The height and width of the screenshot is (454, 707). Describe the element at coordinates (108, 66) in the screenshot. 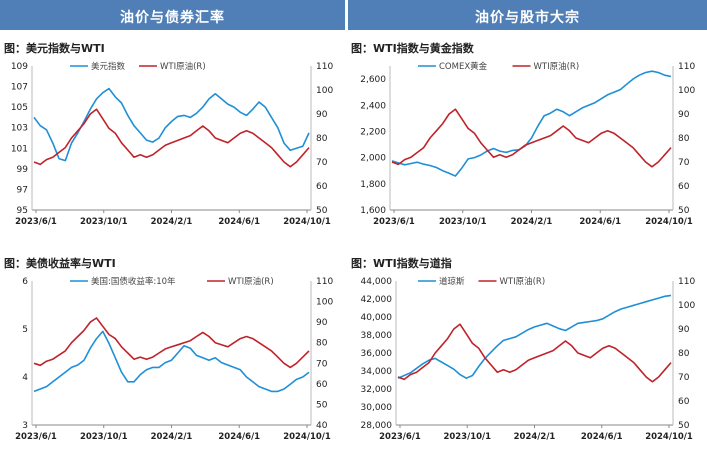

I see `legend-label-0: 美元指数` at that location.